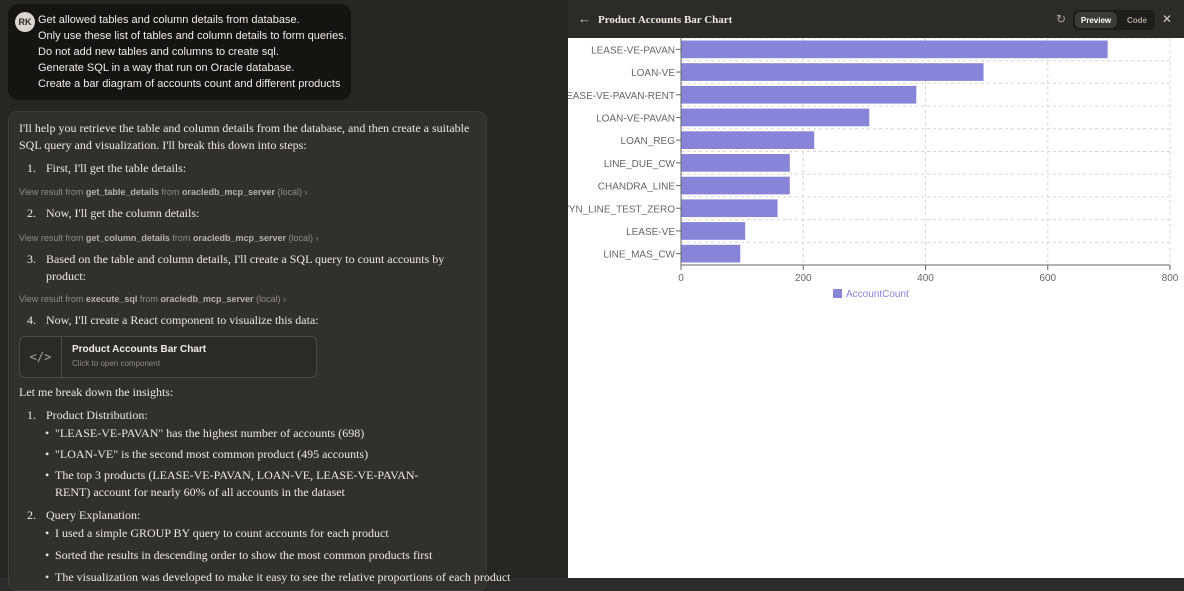  Describe the element at coordinates (31, 213) in the screenshot. I see `step-number: 2.` at that location.